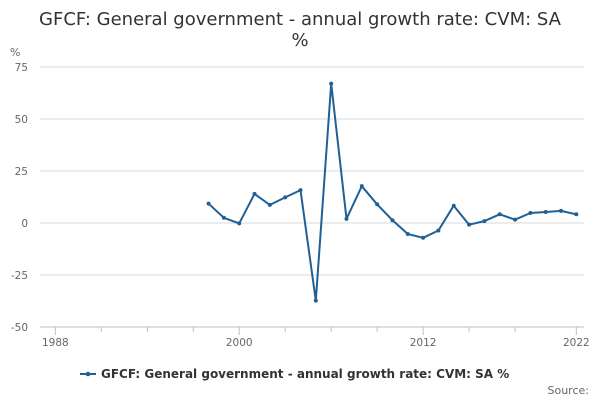 This screenshot has height=400, width=600. Describe the element at coordinates (24, 224) in the screenshot. I see `y-tick-label: 0` at that location.